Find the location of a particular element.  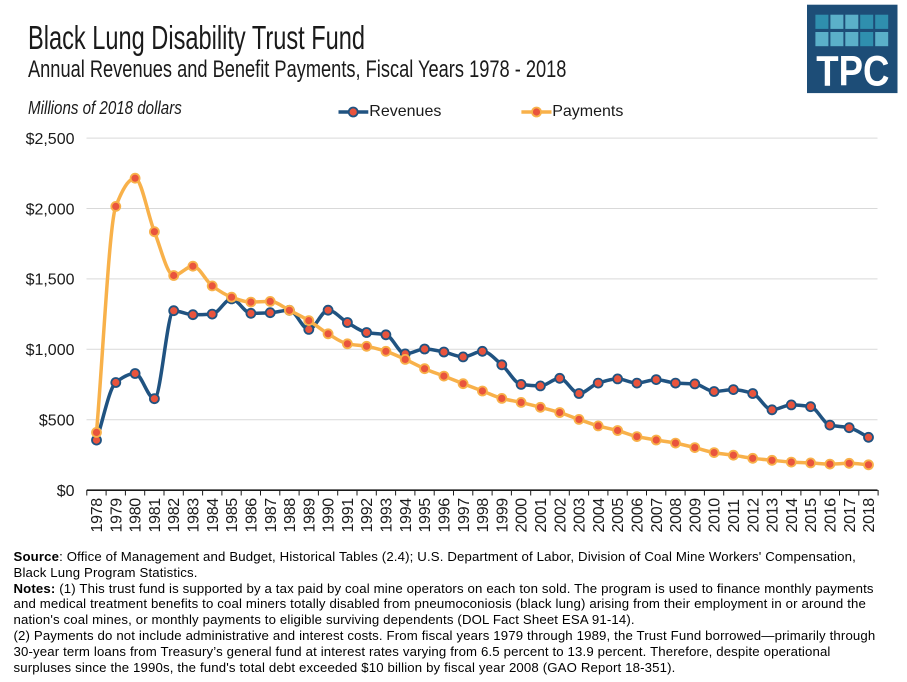

svg-text: 1995 is located at coordinates (425, 515).